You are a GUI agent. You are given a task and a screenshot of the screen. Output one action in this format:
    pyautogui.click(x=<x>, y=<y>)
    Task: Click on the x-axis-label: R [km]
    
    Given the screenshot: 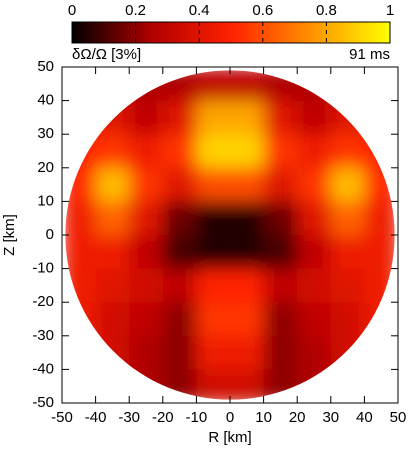 What is the action you would take?
    pyautogui.click(x=229, y=437)
    